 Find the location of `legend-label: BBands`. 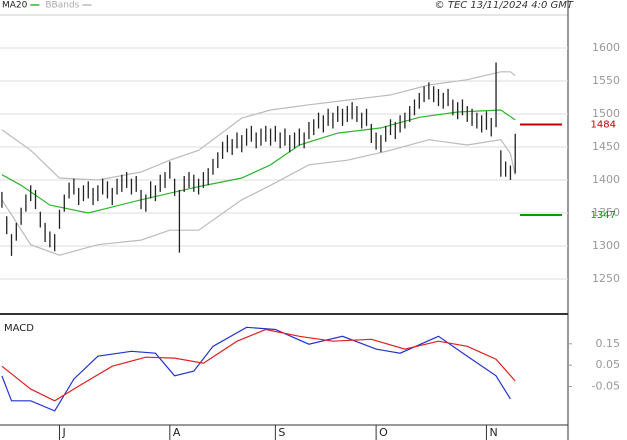

legend-label: BBands is located at coordinates (62, 6).